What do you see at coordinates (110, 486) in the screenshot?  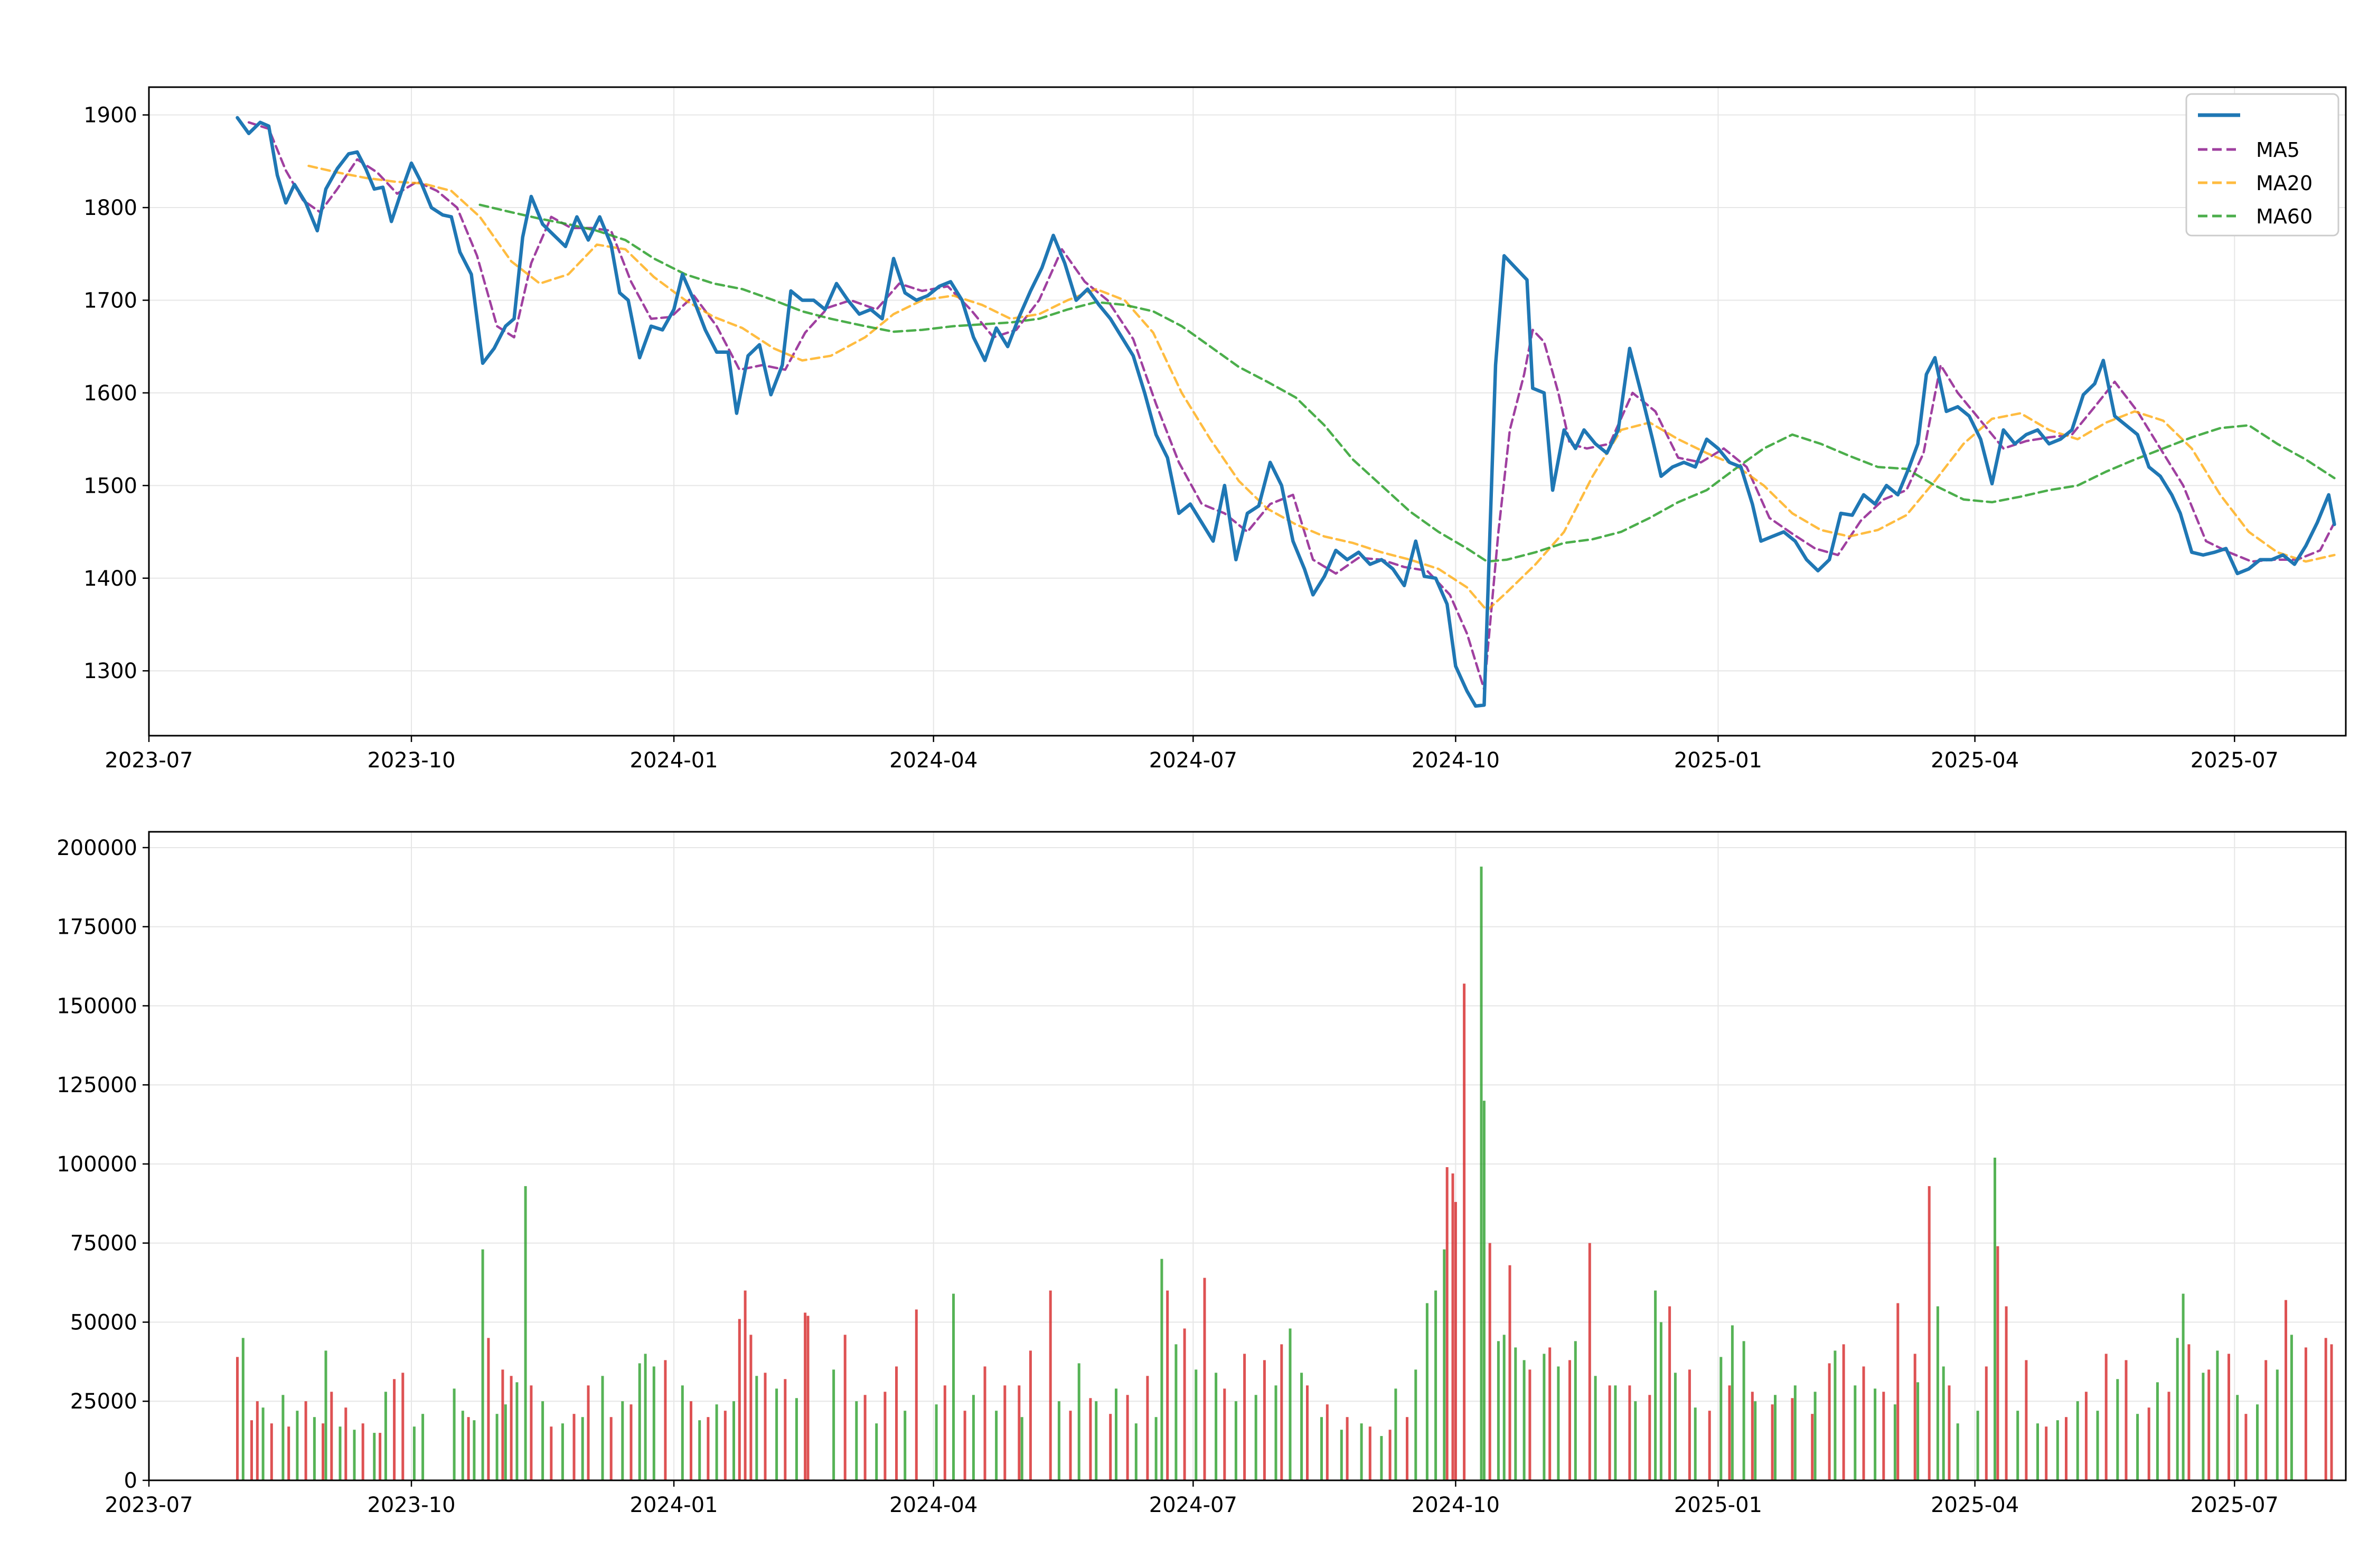 I see `price-y-tick-label: 1500` at bounding box center [110, 486].